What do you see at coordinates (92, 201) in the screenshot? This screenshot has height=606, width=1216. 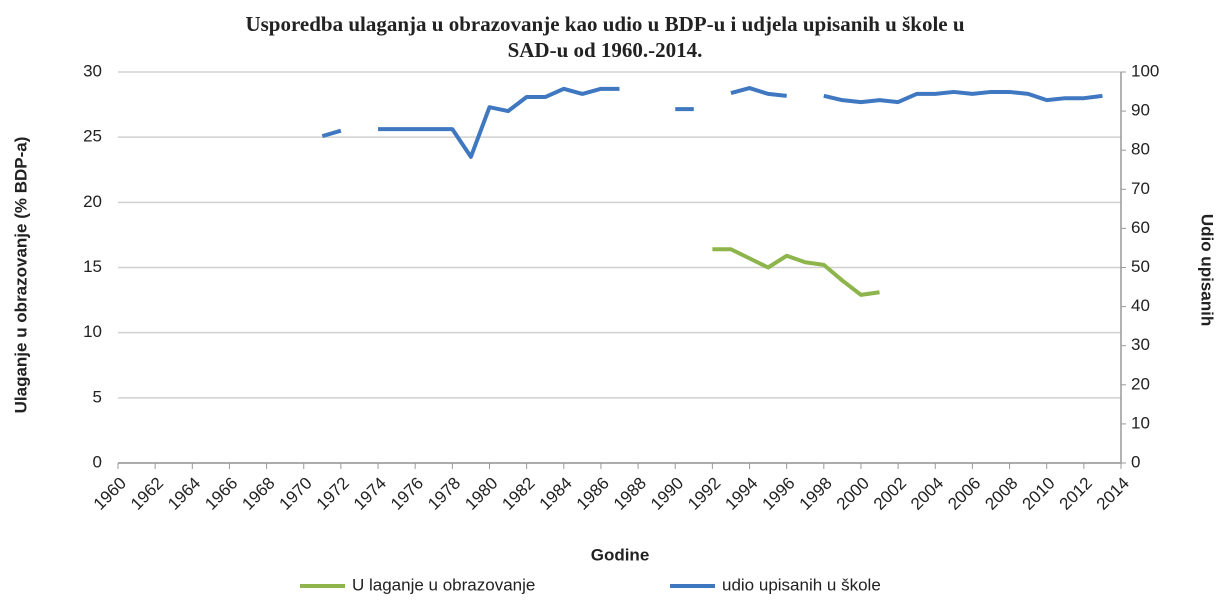 I see `y-tick-label: 20` at bounding box center [92, 201].